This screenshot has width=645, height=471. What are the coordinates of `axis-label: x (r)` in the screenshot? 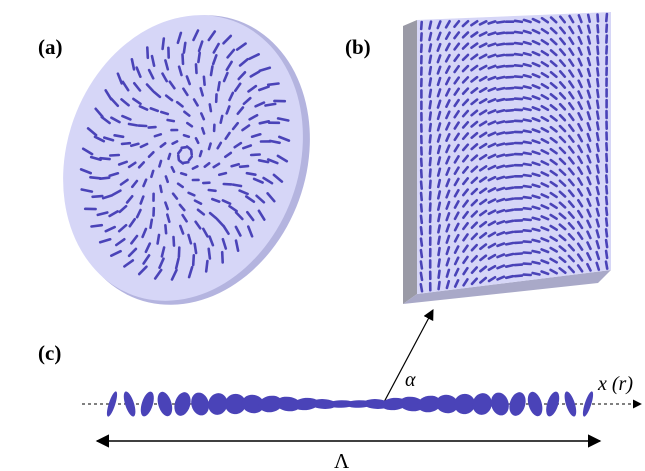 It's located at (615, 384).